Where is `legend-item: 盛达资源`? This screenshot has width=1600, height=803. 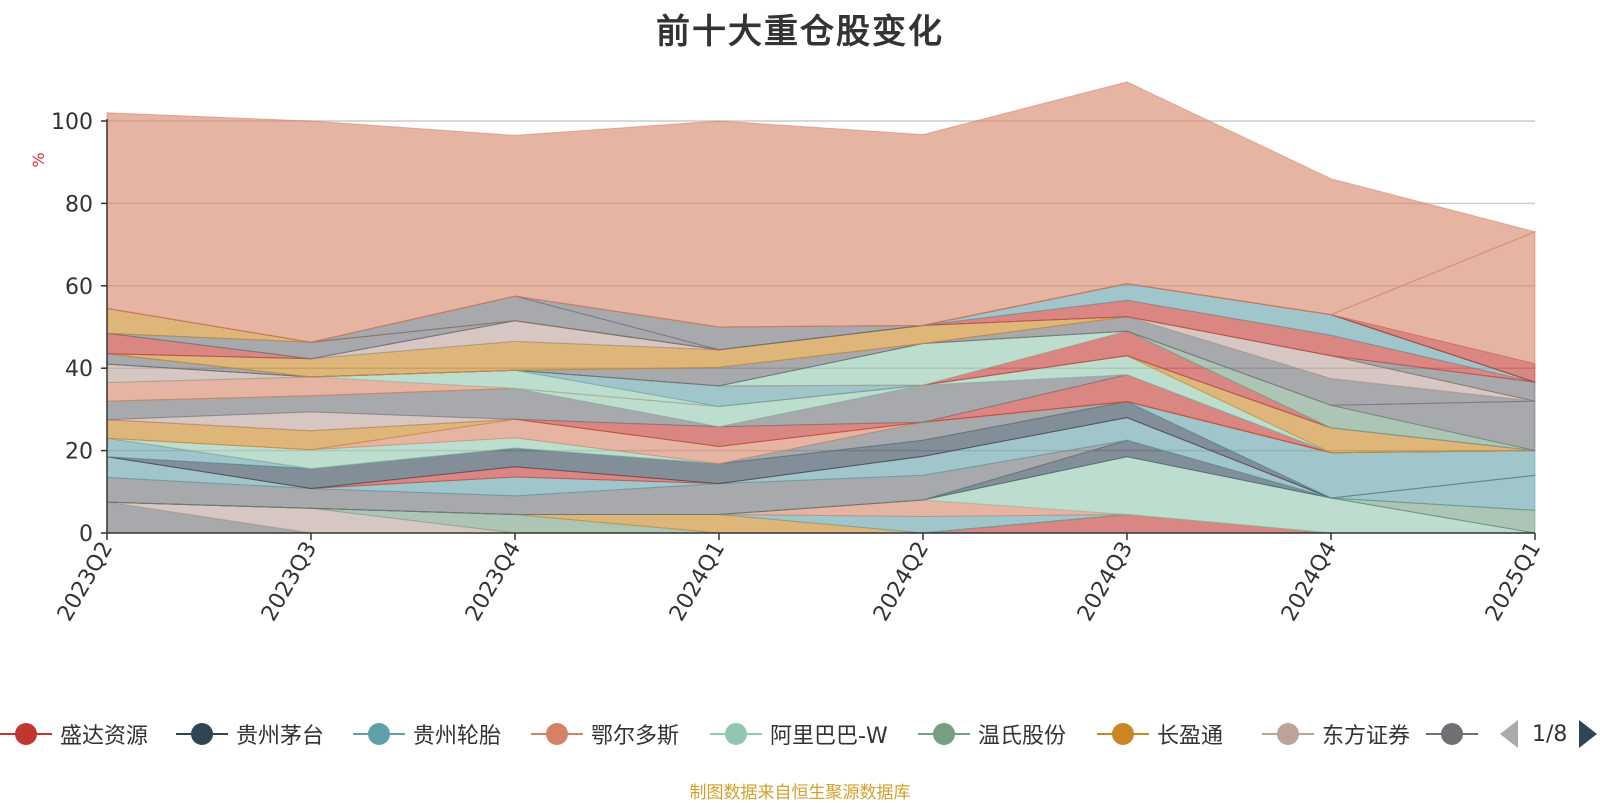 legend-item: 盛达资源 is located at coordinates (74, 734).